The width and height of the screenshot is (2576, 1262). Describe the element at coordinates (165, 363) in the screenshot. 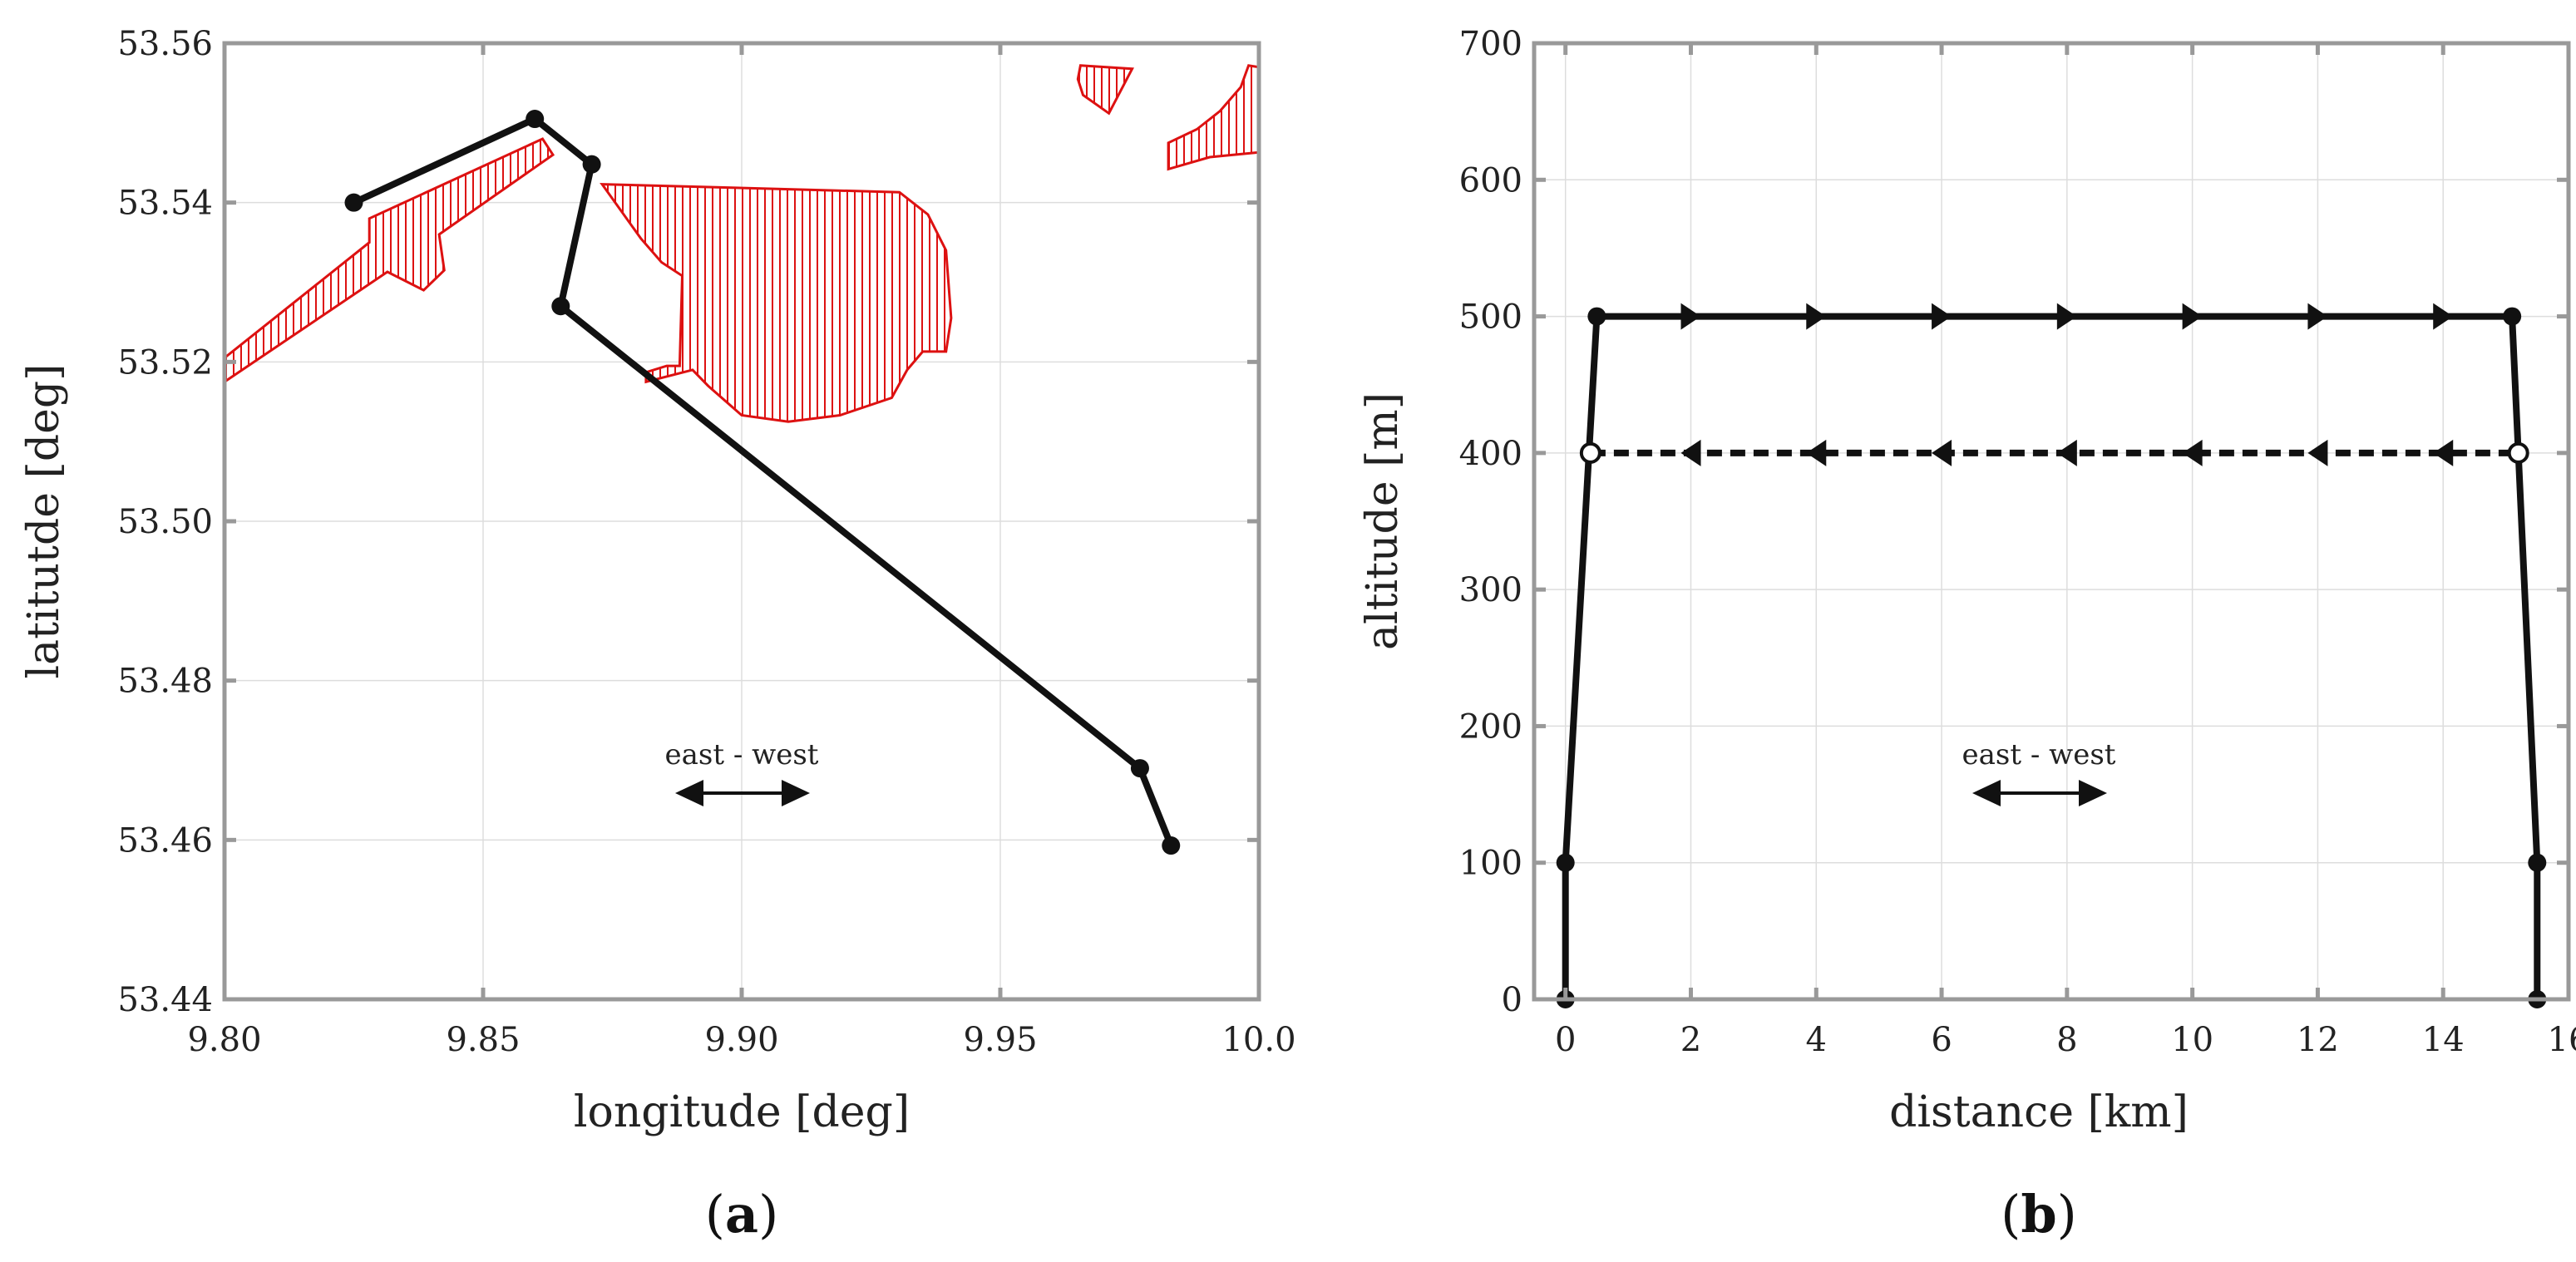

I see `panel-a-ytick-label: 53.52` at that location.